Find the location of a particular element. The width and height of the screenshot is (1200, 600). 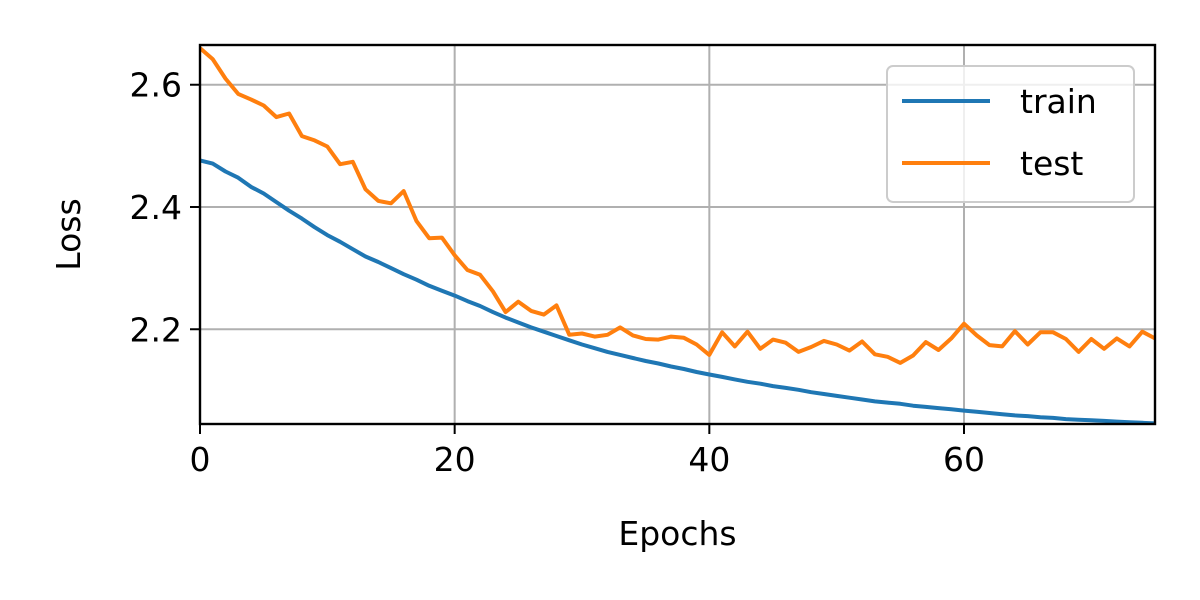

y-tick-label: 2.6 is located at coordinates (156, 85).